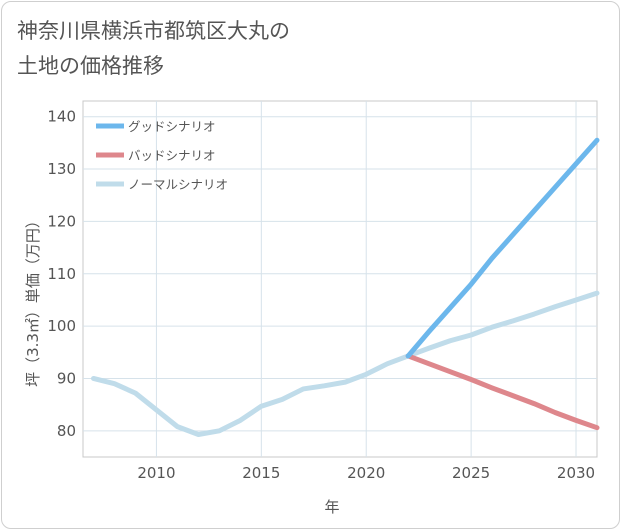  What do you see at coordinates (172, 155) in the screenshot?
I see `legend-label-1: バッドシナリオ` at bounding box center [172, 155].